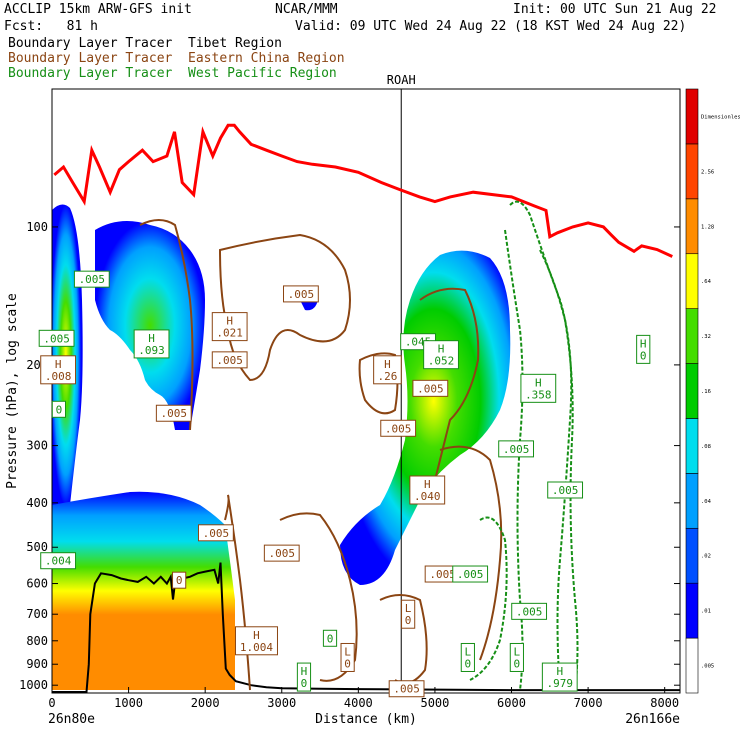 The height and width of the screenshot is (740, 740). I want to click on legend-tibet: Boundary Layer Tracer Tibet Region, so click(145, 43).